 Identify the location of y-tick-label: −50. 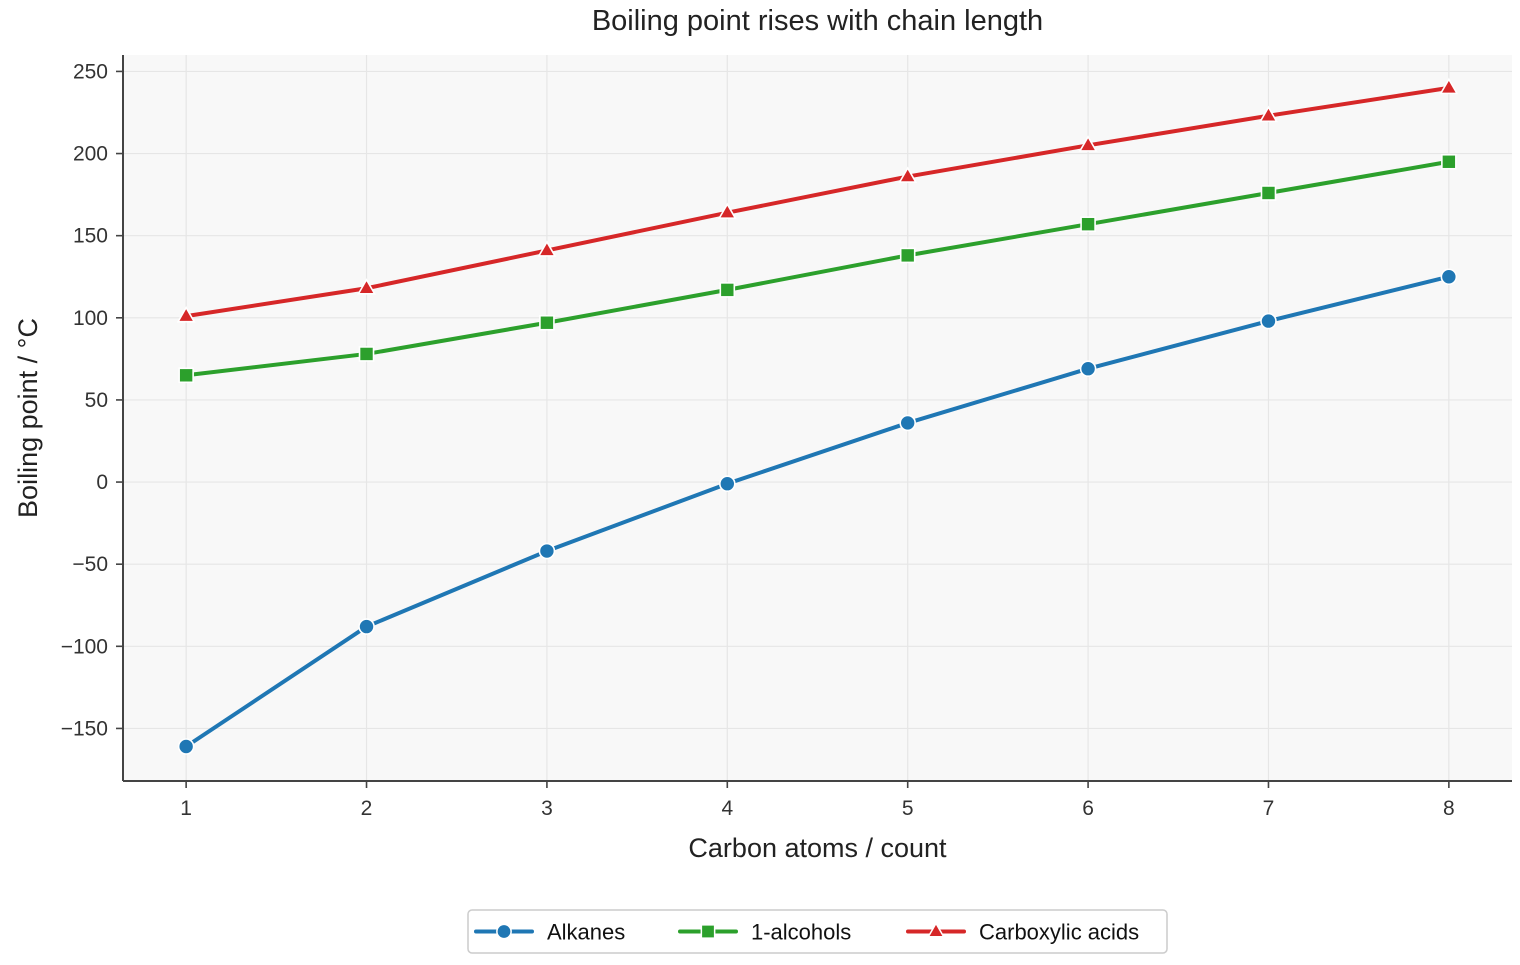
(90, 564).